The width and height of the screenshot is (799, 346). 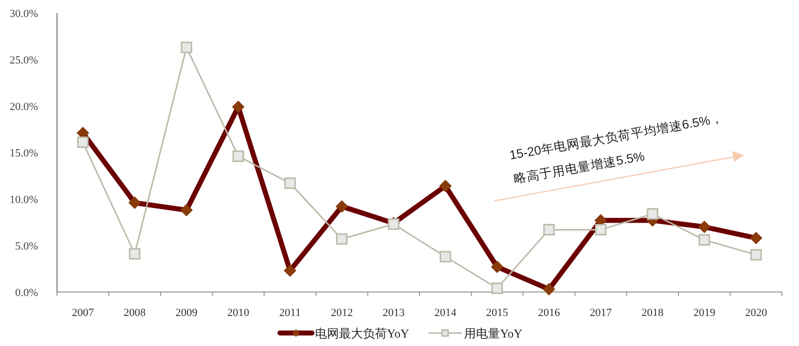 What do you see at coordinates (445, 313) in the screenshot?
I see `x-tick-label: 2014` at bounding box center [445, 313].